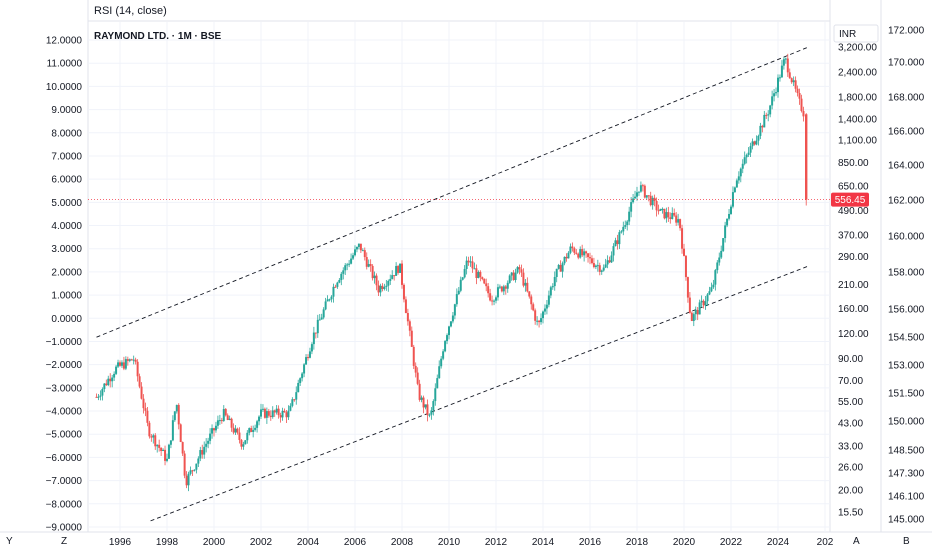 This screenshot has width=932, height=550. What do you see at coordinates (778, 542) in the screenshot?
I see `time-axis-tick-label: 2024` at bounding box center [778, 542].